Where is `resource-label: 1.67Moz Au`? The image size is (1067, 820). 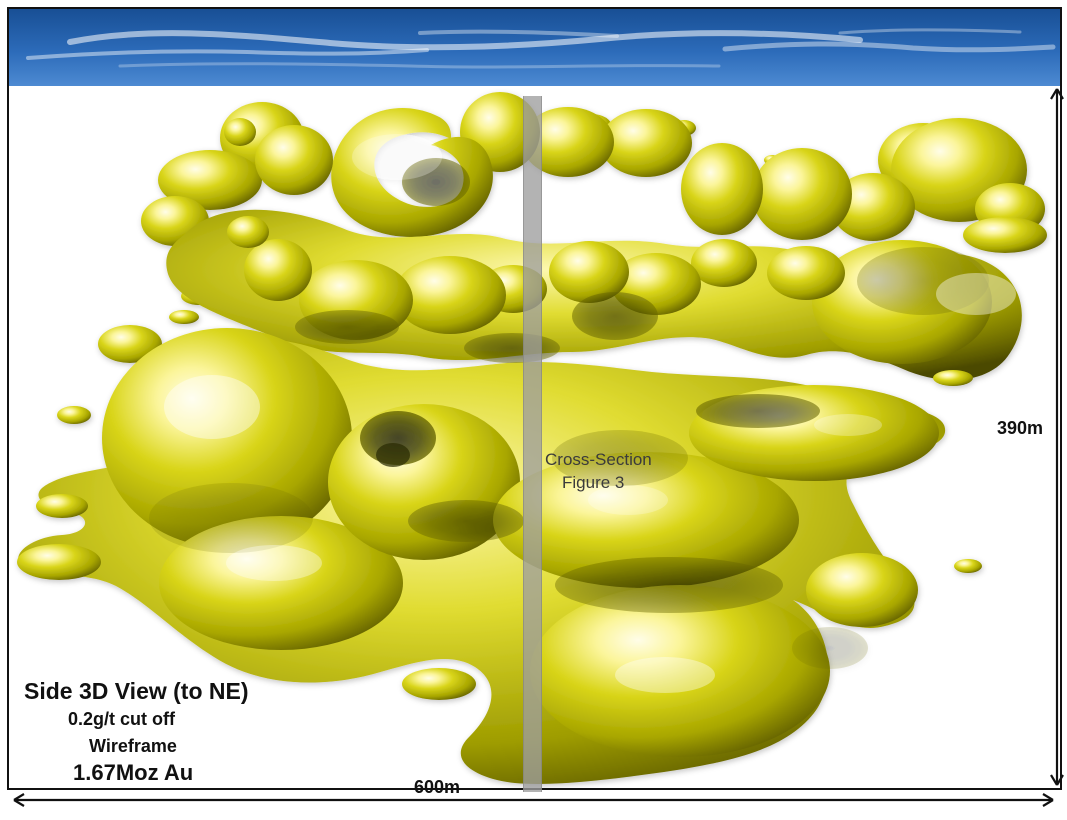 resource-label: 1.67Moz Au is located at coordinates (133, 772).